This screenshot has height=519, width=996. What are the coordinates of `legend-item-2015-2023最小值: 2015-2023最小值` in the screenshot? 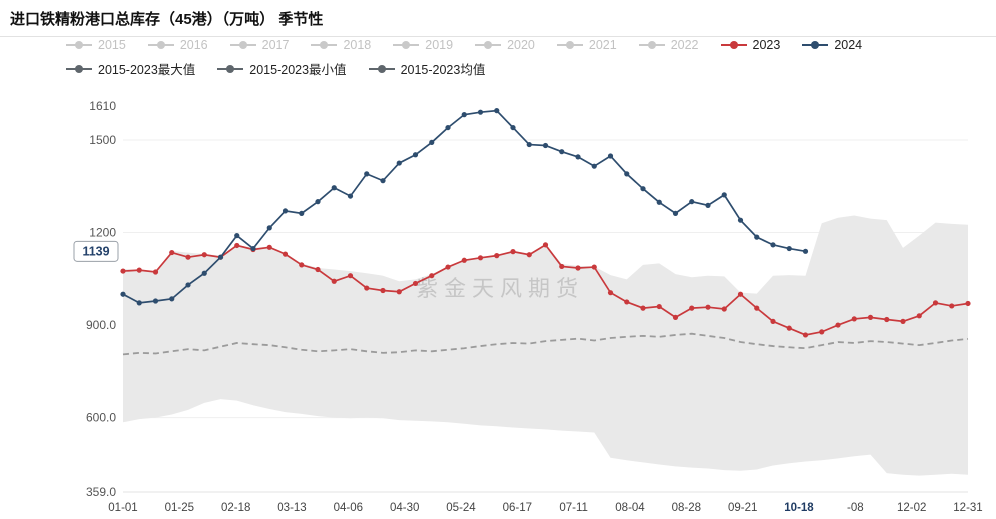 It's located at (282, 68).